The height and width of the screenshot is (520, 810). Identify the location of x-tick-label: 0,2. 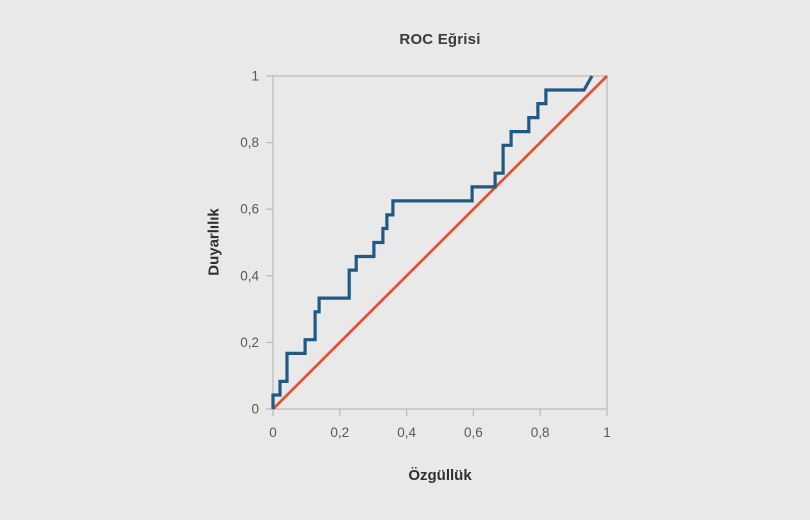
(339, 432).